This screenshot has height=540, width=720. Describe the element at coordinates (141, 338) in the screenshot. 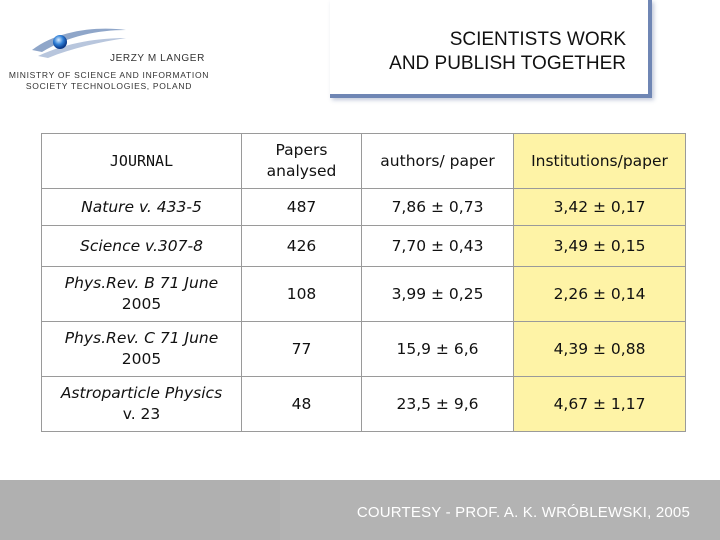

I see `journal-name: Phys.Rev. C 71 June` at that location.